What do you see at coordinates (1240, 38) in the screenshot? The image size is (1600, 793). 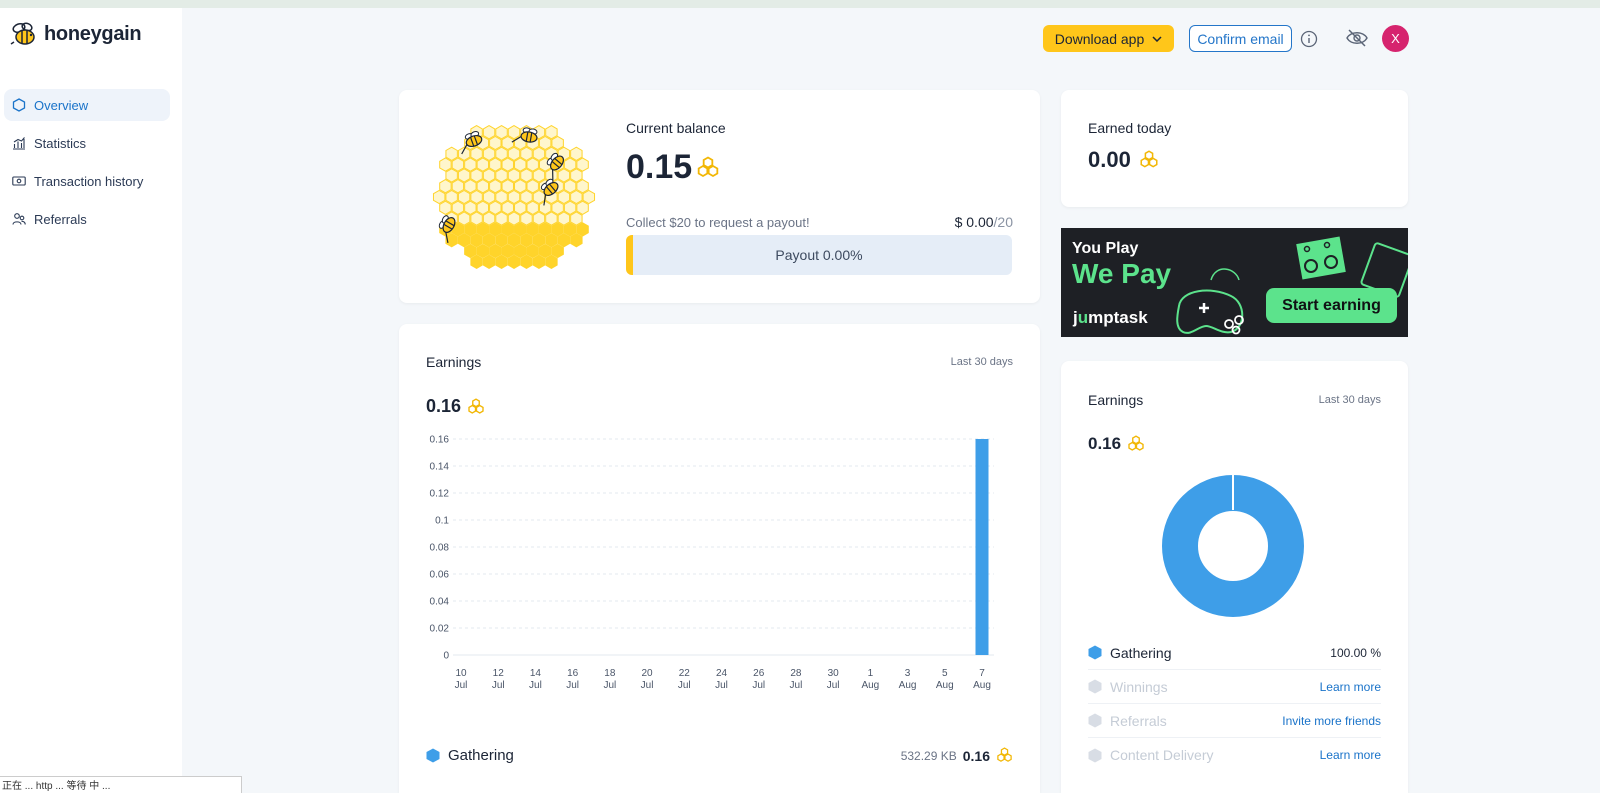 I see `confirm-email-button: Confirm email` at bounding box center [1240, 38].